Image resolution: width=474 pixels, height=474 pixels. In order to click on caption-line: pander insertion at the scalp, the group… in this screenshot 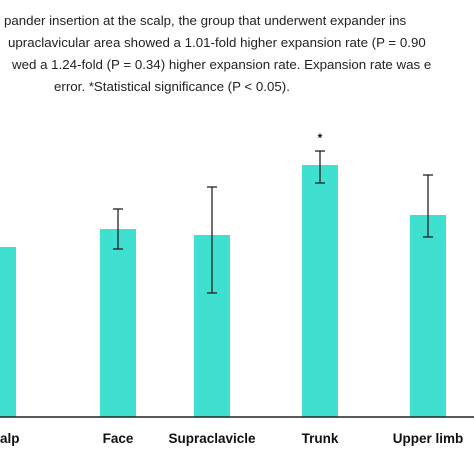, I will do `click(205, 20)`.